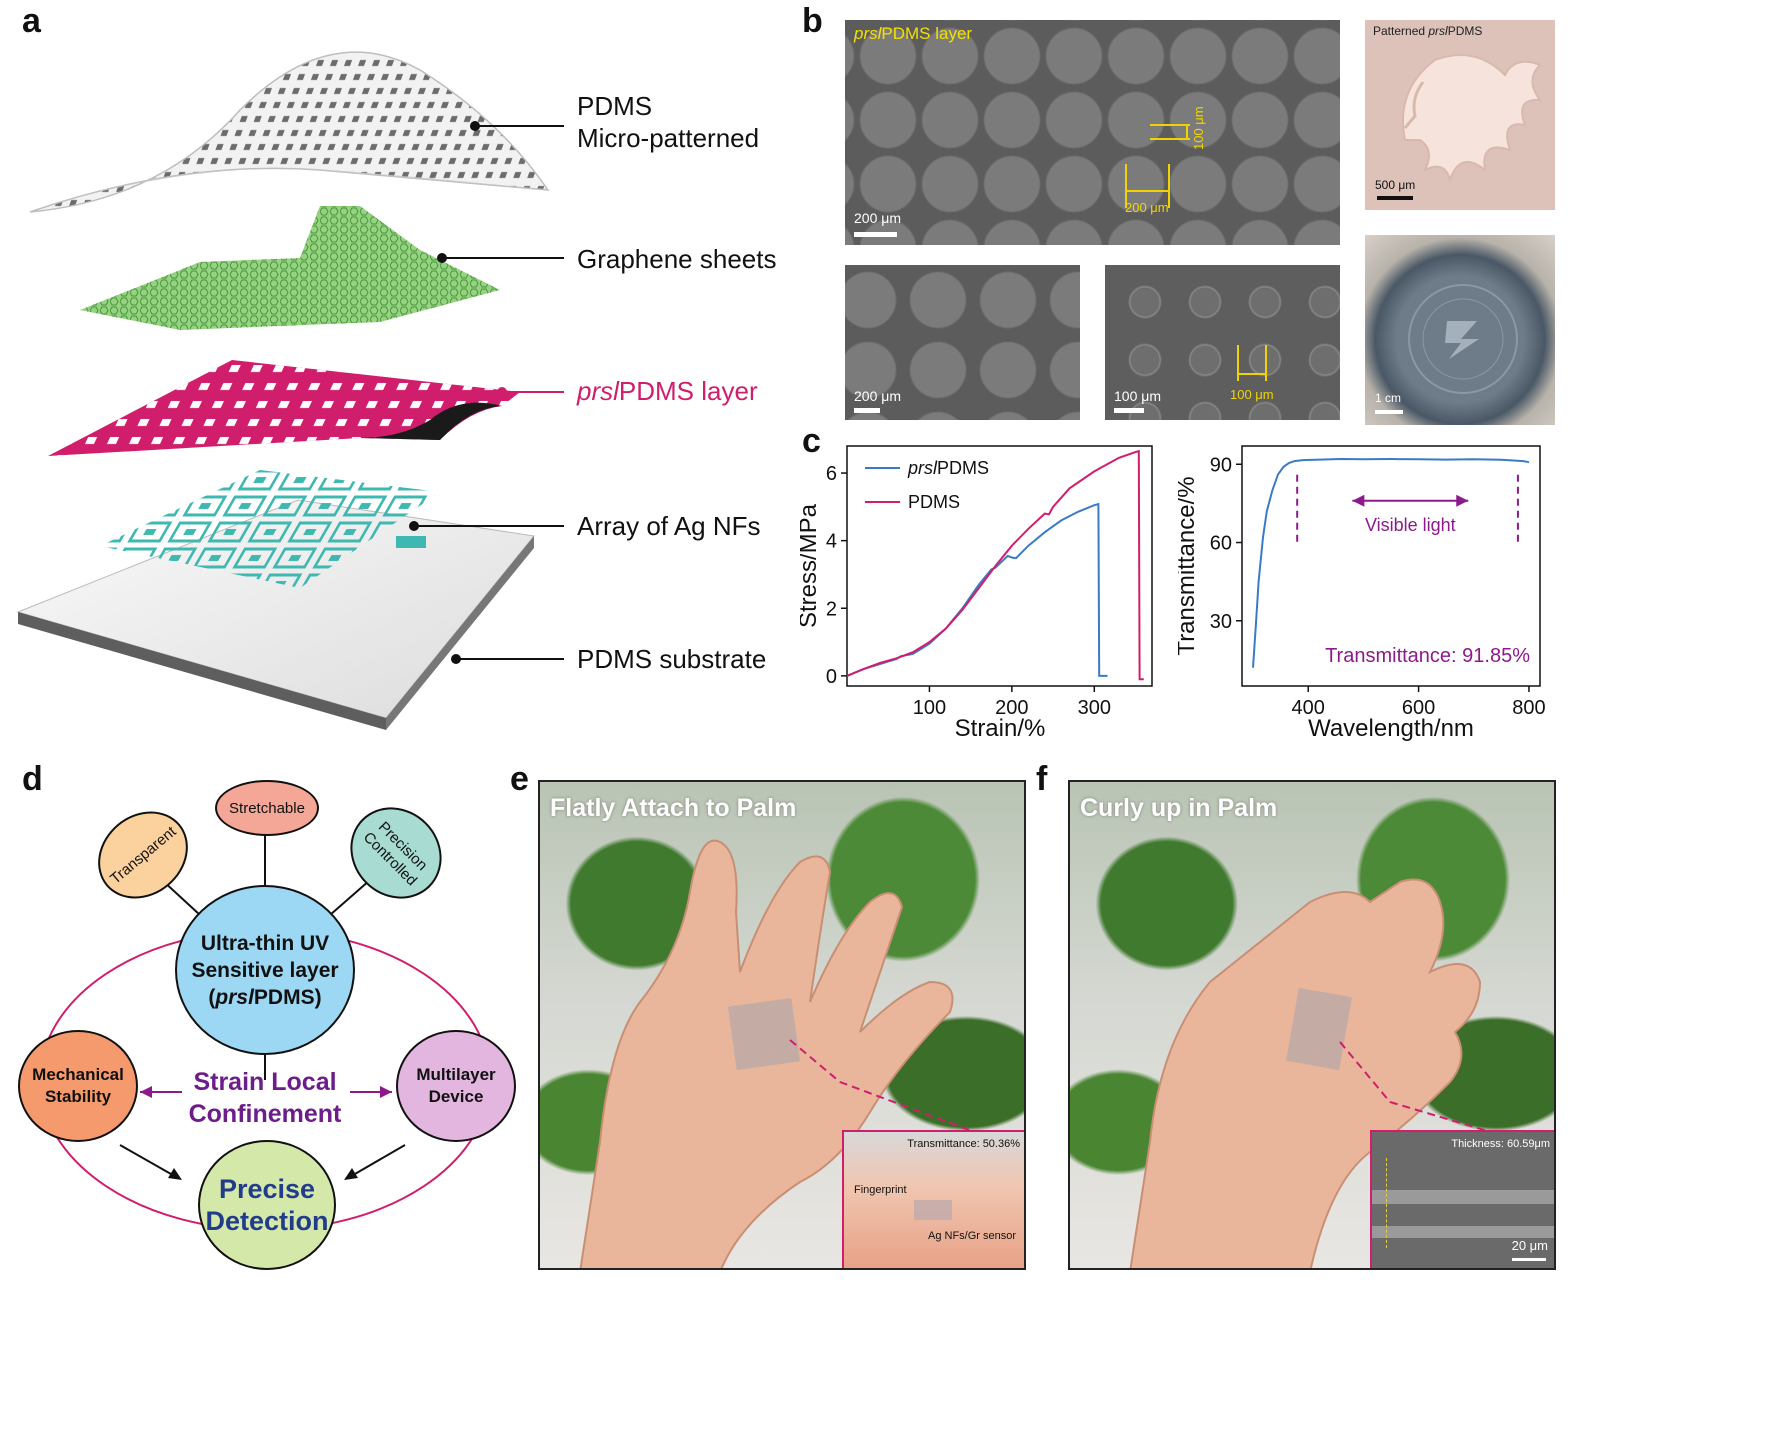  What do you see at coordinates (875, 234) in the screenshot?
I see `sem-top-scalebar` at bounding box center [875, 234].